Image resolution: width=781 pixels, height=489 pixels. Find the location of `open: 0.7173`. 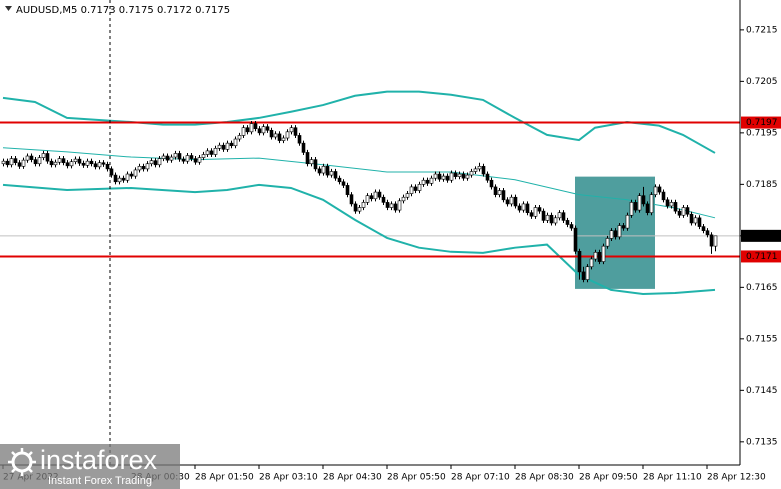

open: 0.7173 is located at coordinates (98, 10).